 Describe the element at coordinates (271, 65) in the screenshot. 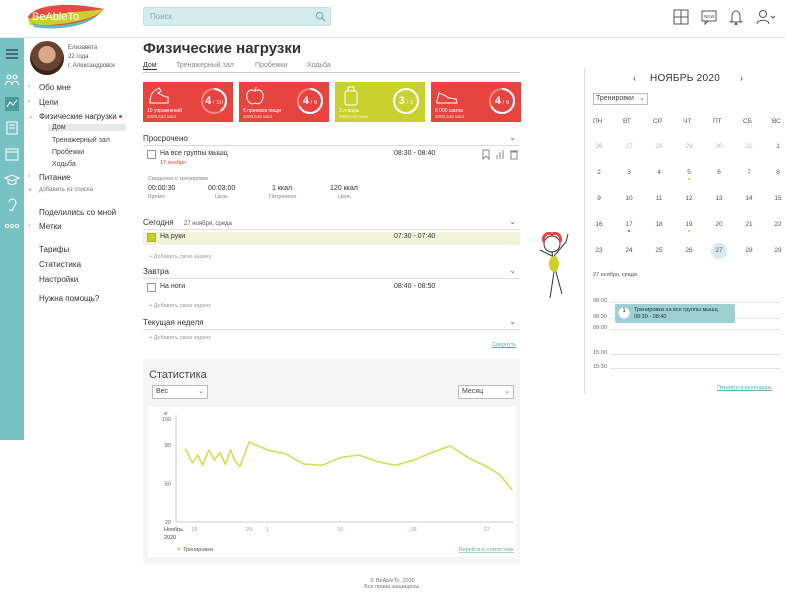

I see `tab-running: Пробежки` at that location.